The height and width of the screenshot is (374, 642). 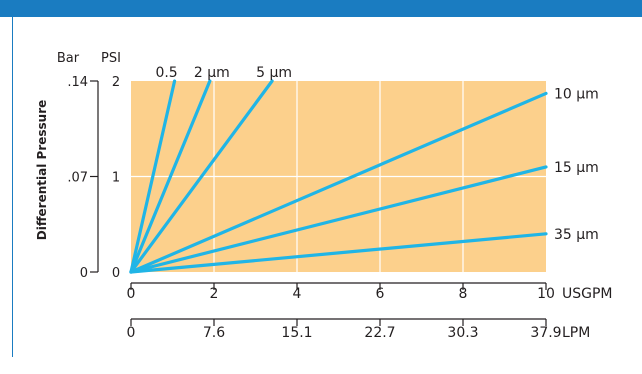 What do you see at coordinates (77, 82) in the screenshot?
I see `y-tick-label-bar: .14` at bounding box center [77, 82].